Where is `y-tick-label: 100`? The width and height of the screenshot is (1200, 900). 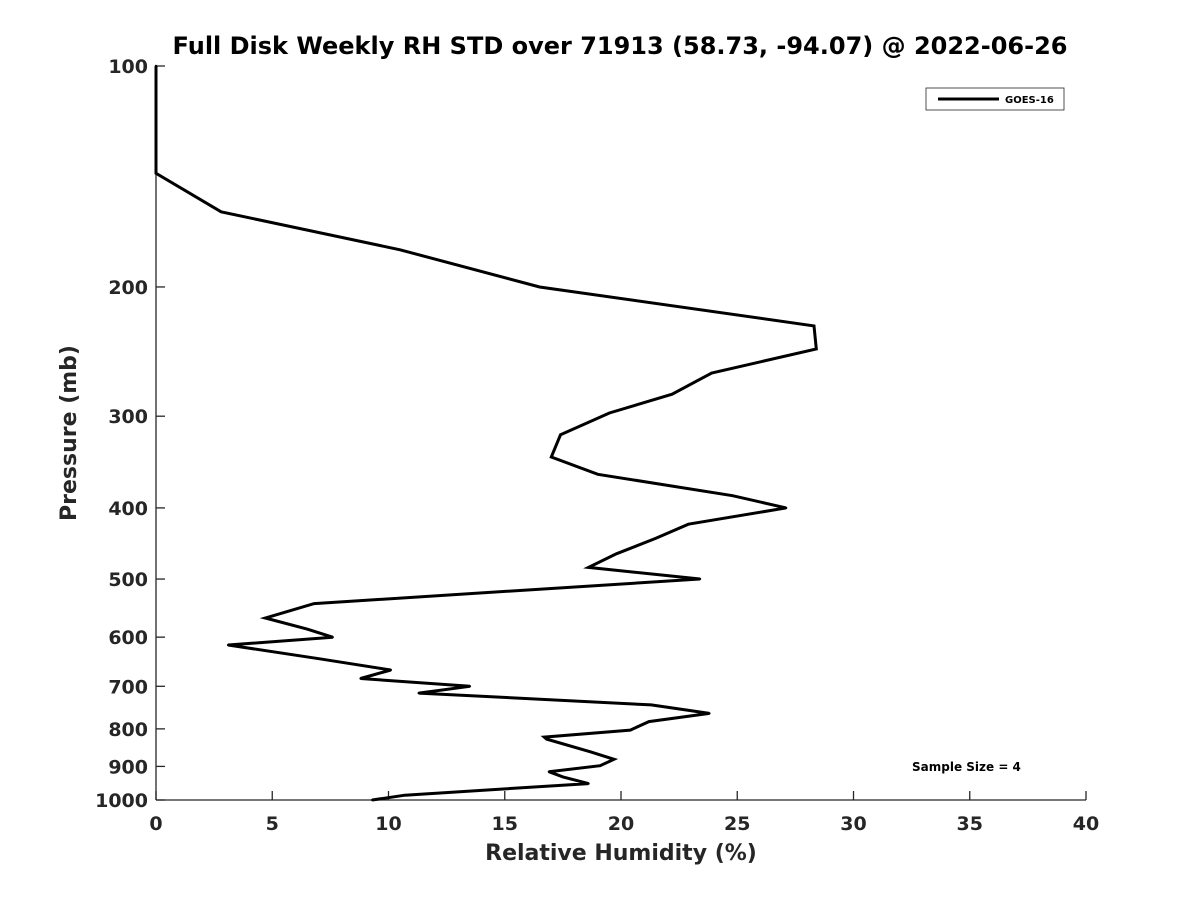
y-tick-label: 100 is located at coordinates (128, 67).